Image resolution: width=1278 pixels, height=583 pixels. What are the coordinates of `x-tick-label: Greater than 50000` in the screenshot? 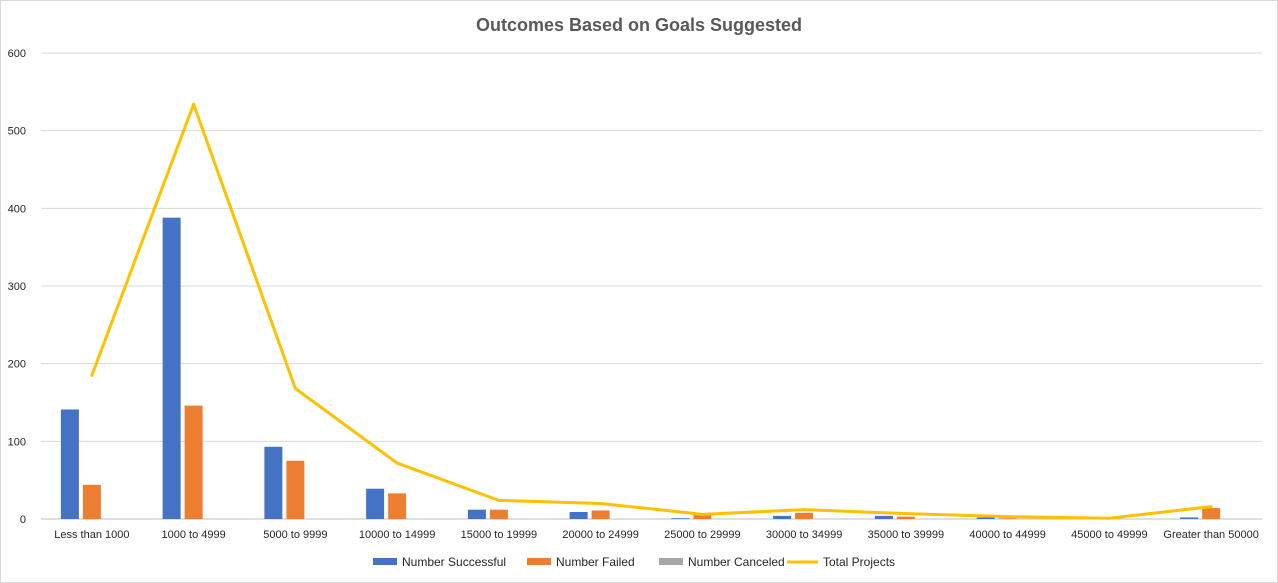 It's located at (1210, 535).